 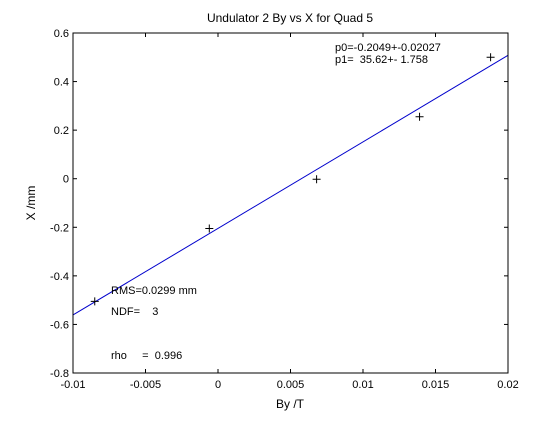 What do you see at coordinates (290, 404) in the screenshot?
I see `x-axis-label: By /T` at bounding box center [290, 404].